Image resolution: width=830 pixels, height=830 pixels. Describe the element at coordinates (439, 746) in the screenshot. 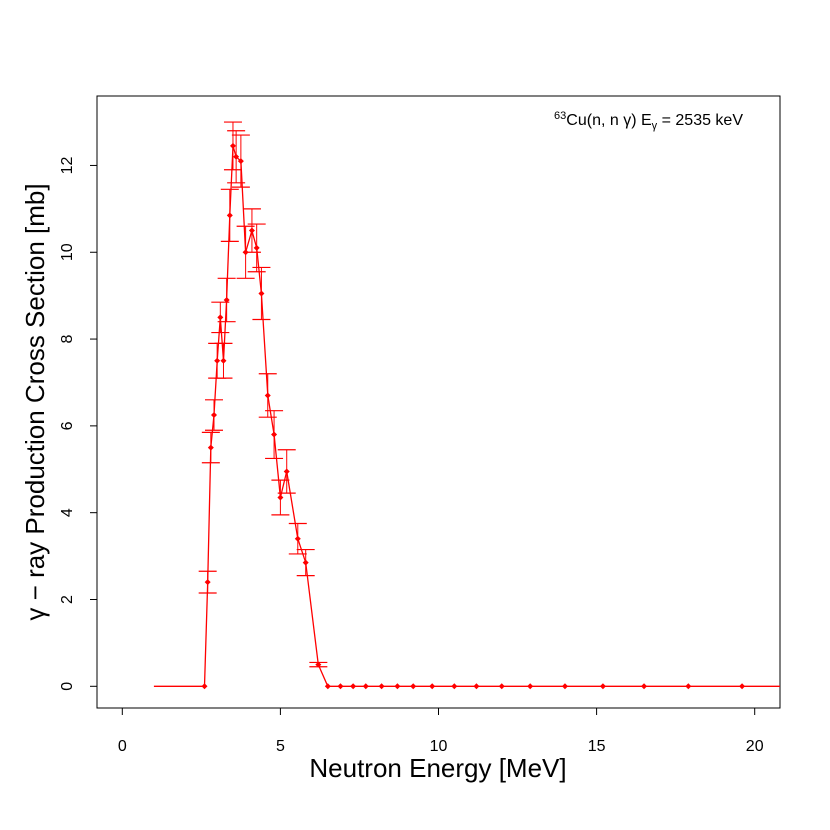

I see `x-tick-label: 10` at that location.